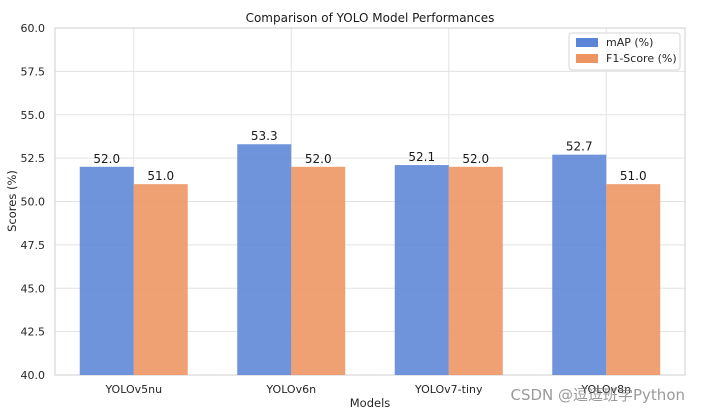 The height and width of the screenshot is (413, 701). I want to click on y-tick-label: 42.5, so click(33, 332).